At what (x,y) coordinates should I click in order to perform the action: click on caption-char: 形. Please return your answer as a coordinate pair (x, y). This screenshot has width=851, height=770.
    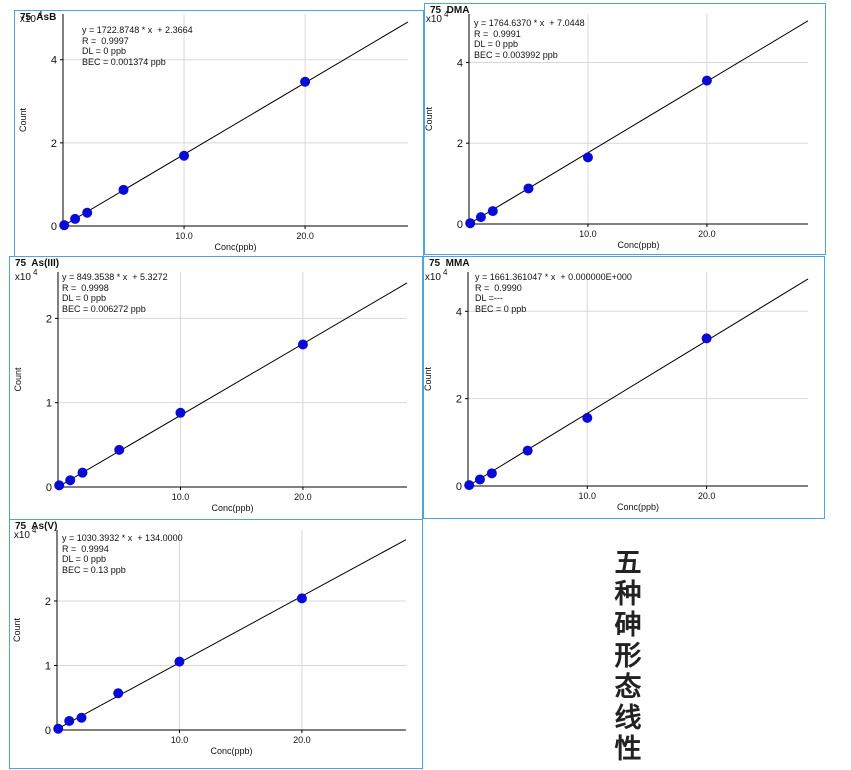
    Looking at the image, I should click on (628, 656).